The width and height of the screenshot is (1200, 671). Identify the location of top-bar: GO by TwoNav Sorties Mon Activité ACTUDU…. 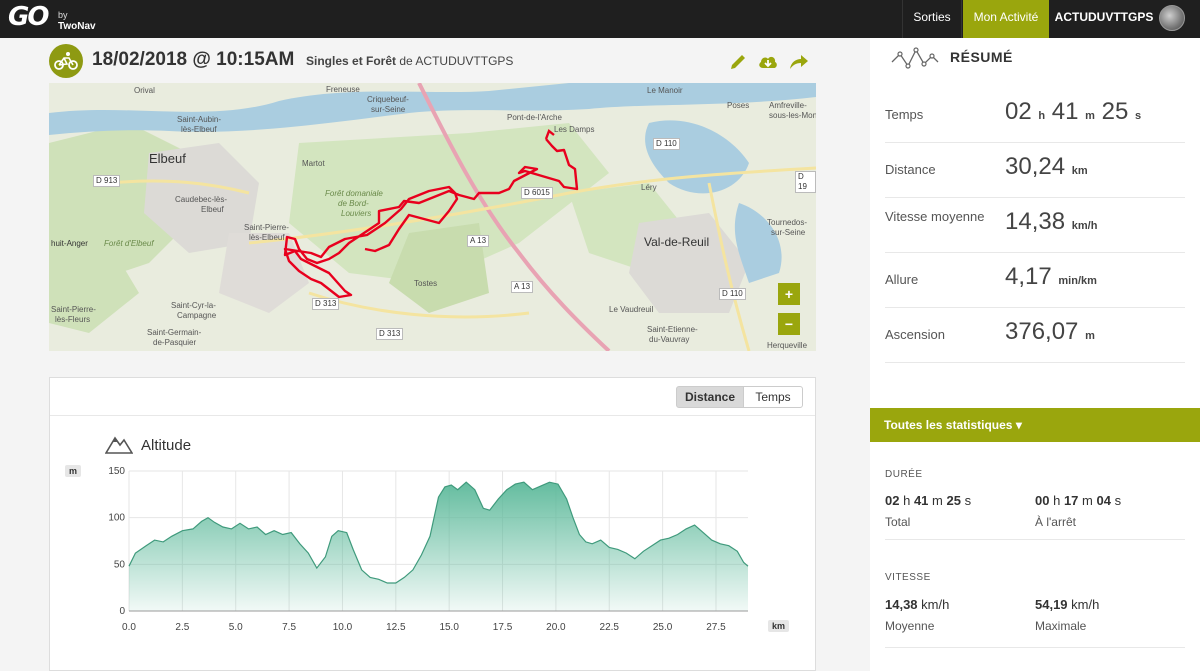
(600, 29).